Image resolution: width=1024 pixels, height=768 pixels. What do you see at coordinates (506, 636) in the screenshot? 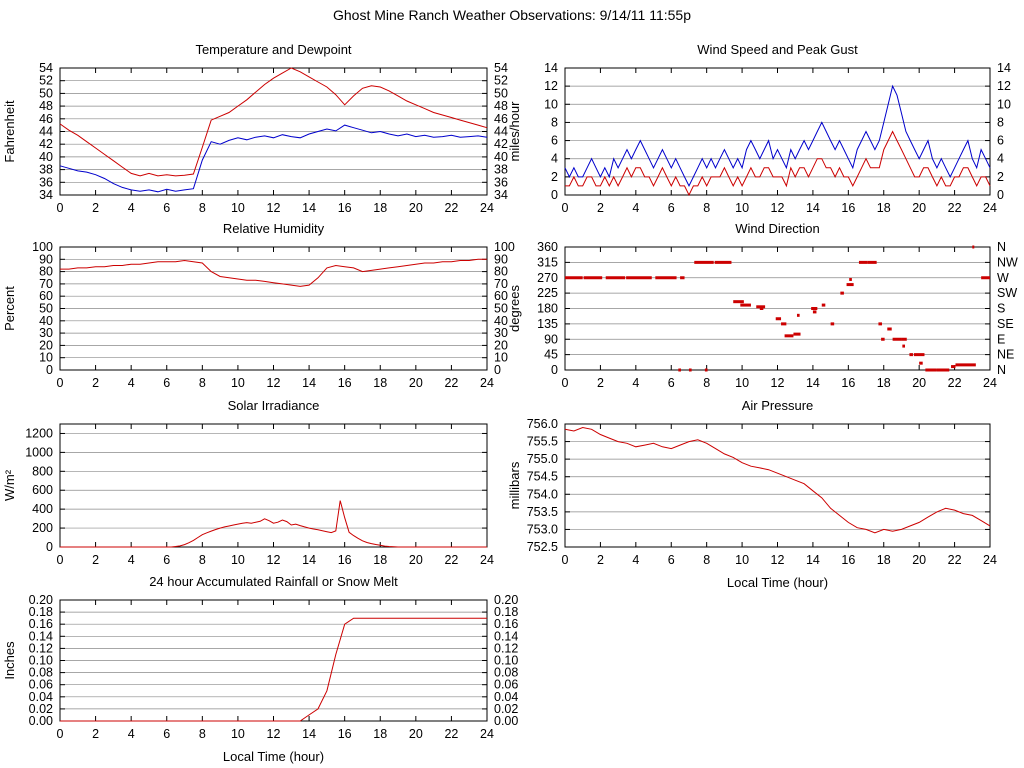
I see `svg-text: 0.14` at bounding box center [506, 636].